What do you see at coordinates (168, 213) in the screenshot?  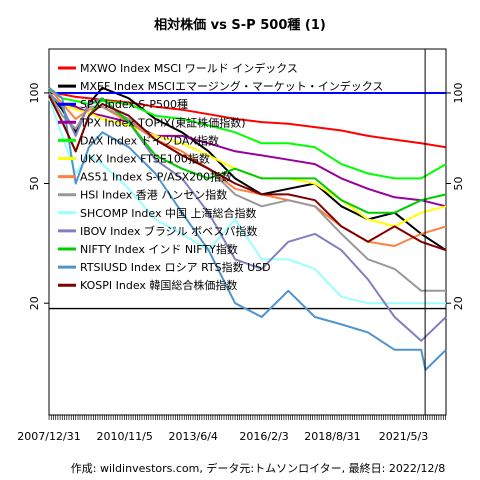 I see `legend-label-8: SHCOMP Index 中国 上海総合指数` at bounding box center [168, 213].